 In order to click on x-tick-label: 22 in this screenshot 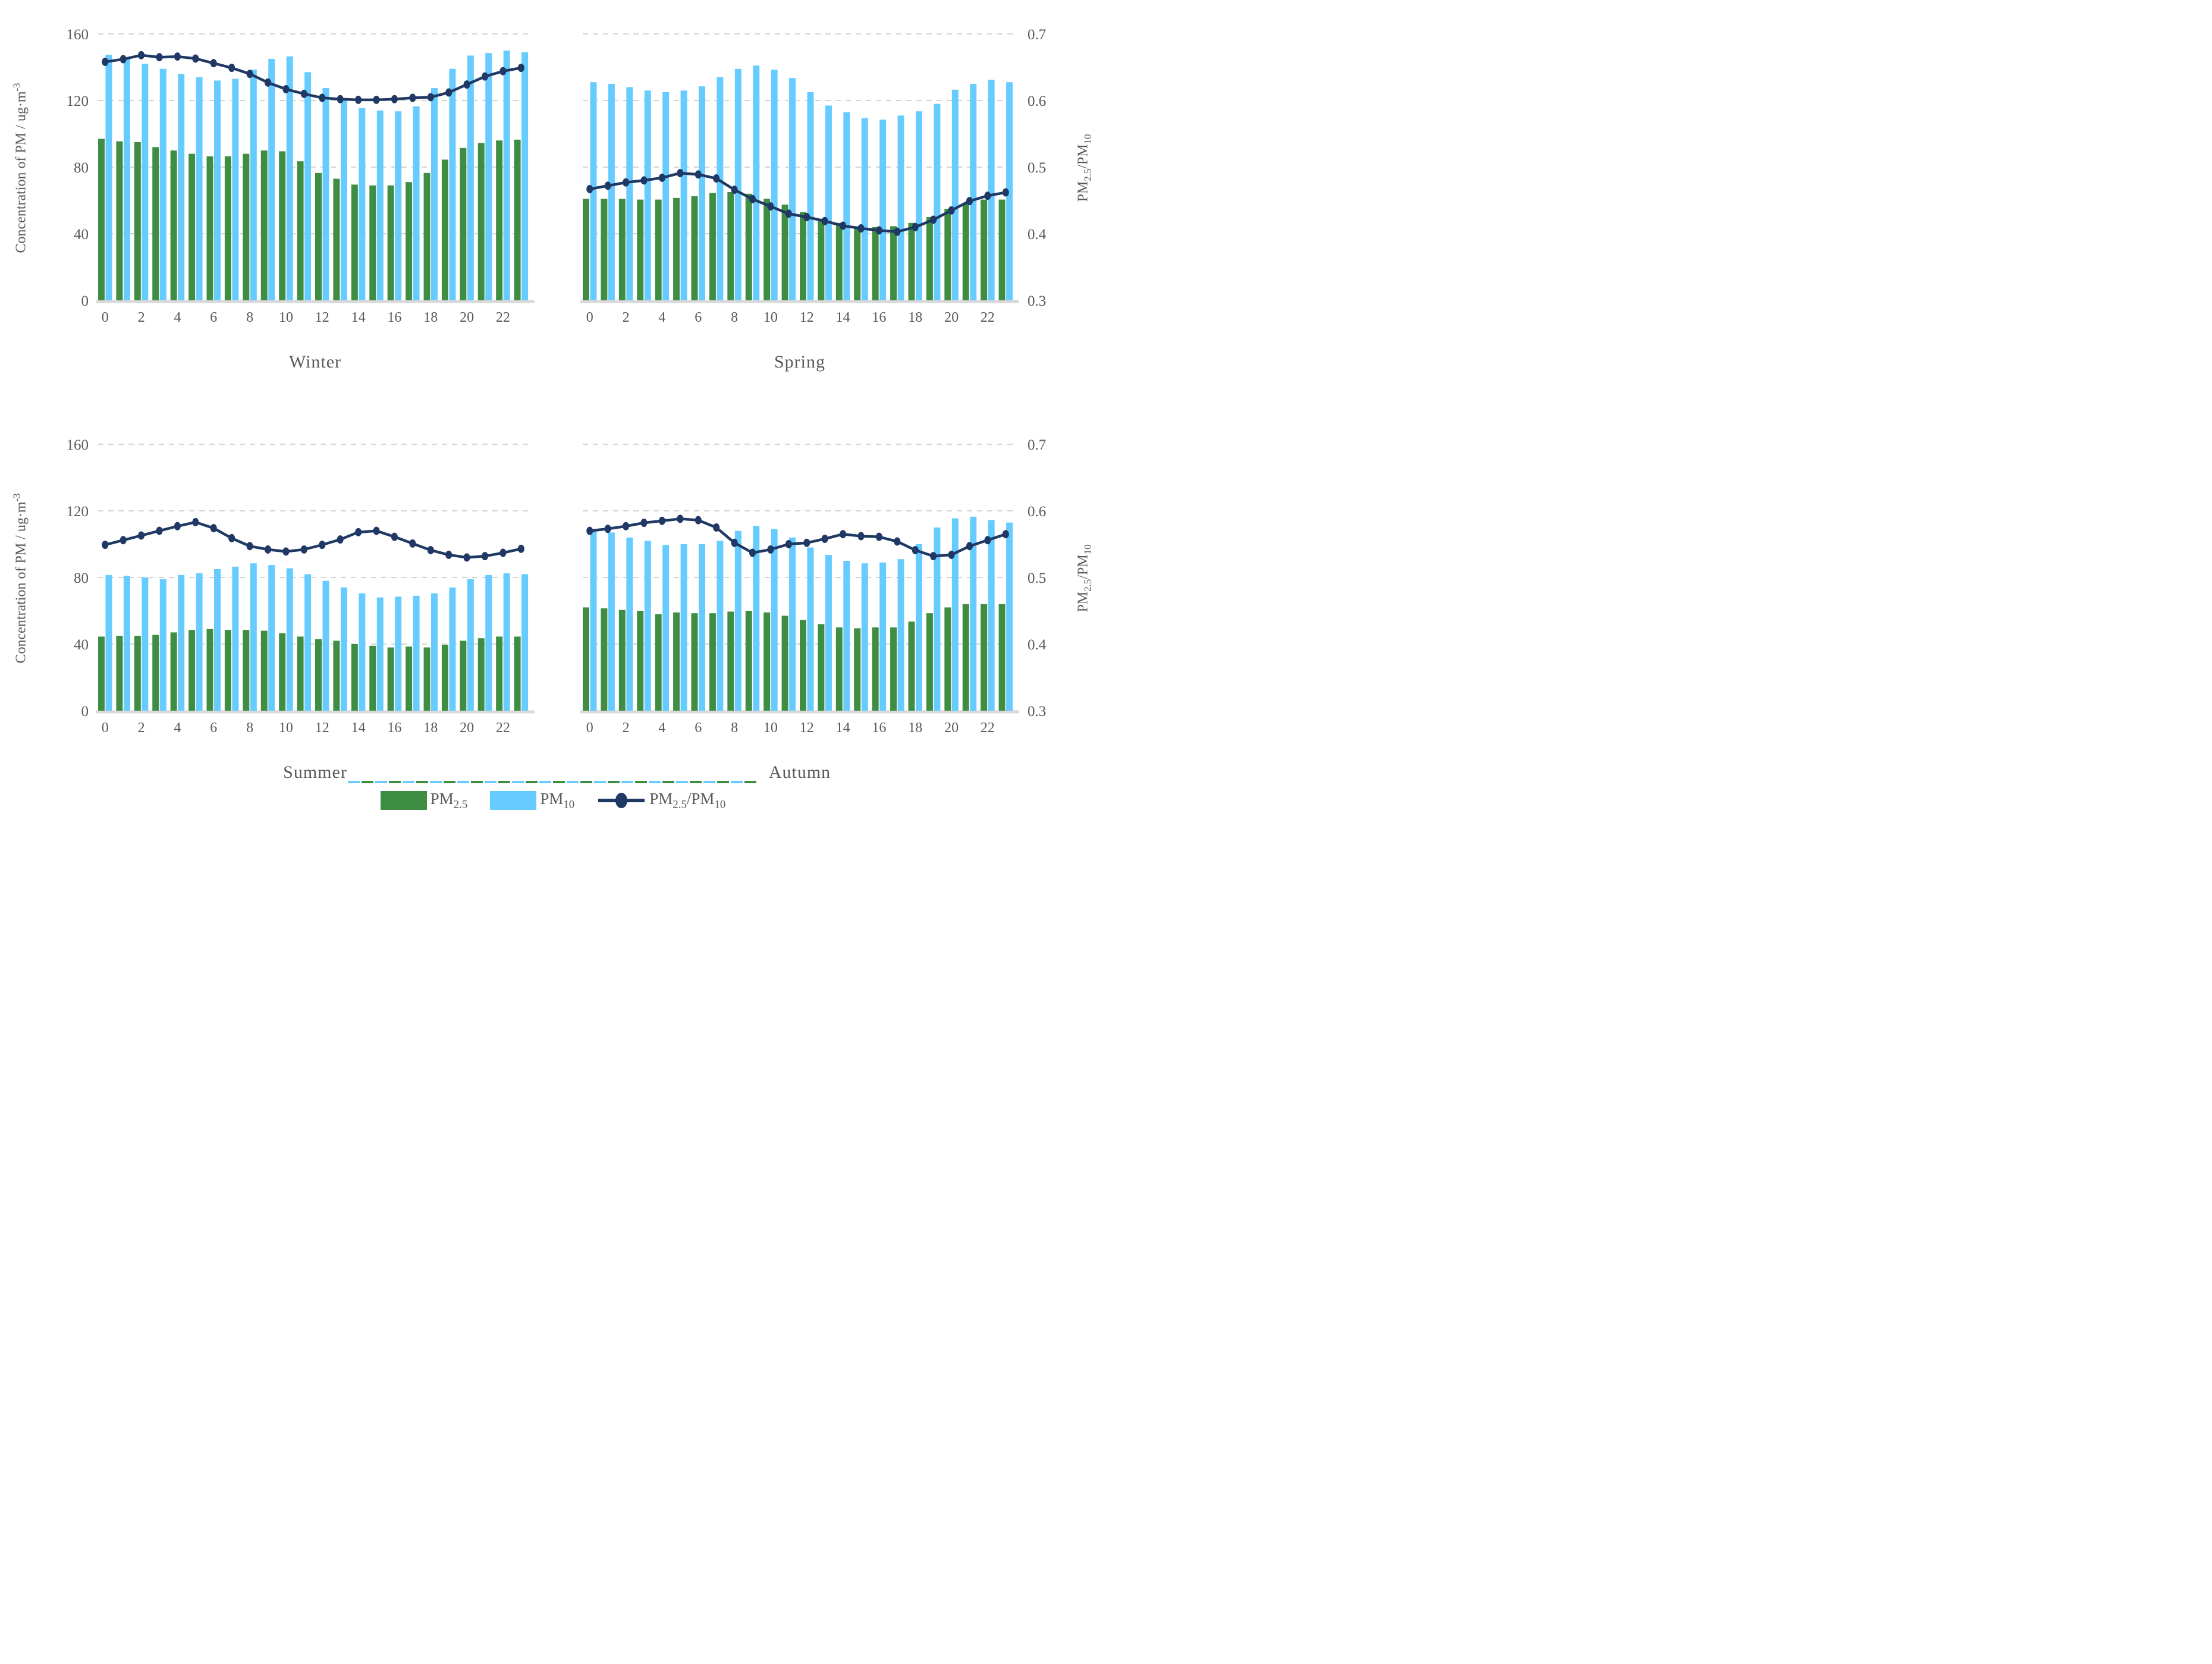, I will do `click(503, 728)`.